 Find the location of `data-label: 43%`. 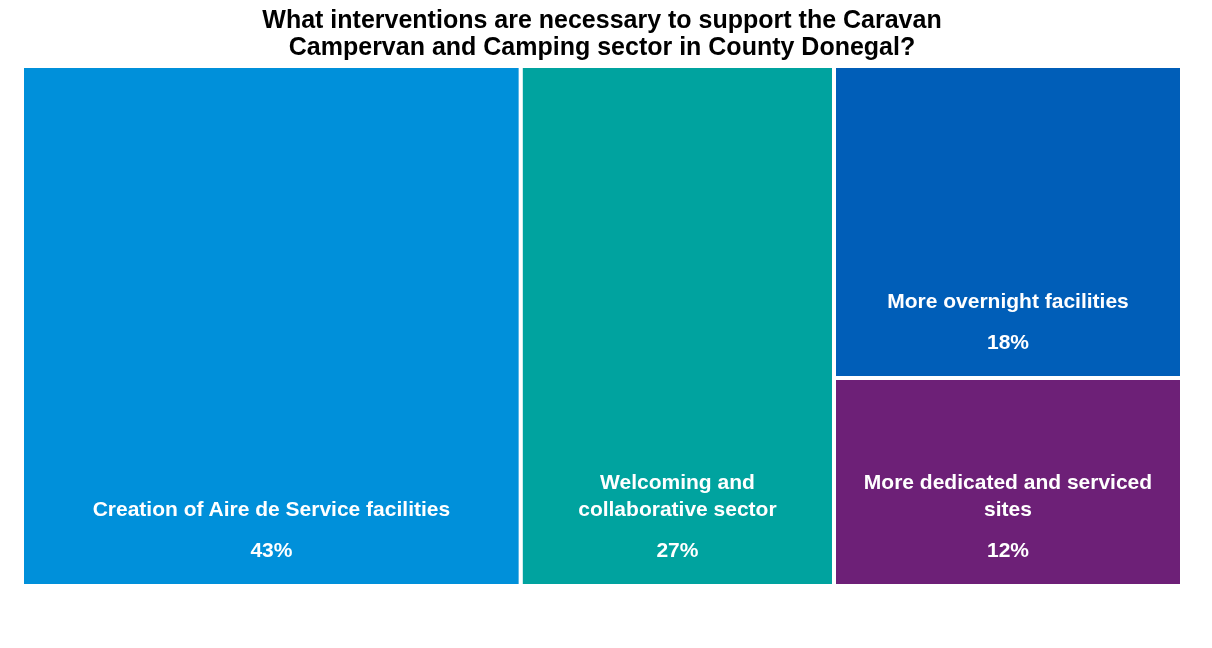

data-label: 43% is located at coordinates (271, 549).